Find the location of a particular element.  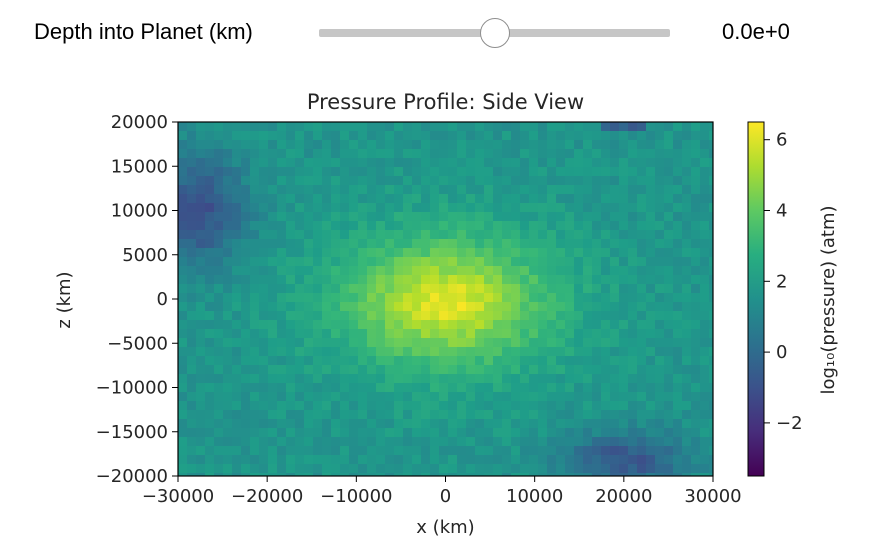

y-tick-label: −10000 is located at coordinates (132, 388).